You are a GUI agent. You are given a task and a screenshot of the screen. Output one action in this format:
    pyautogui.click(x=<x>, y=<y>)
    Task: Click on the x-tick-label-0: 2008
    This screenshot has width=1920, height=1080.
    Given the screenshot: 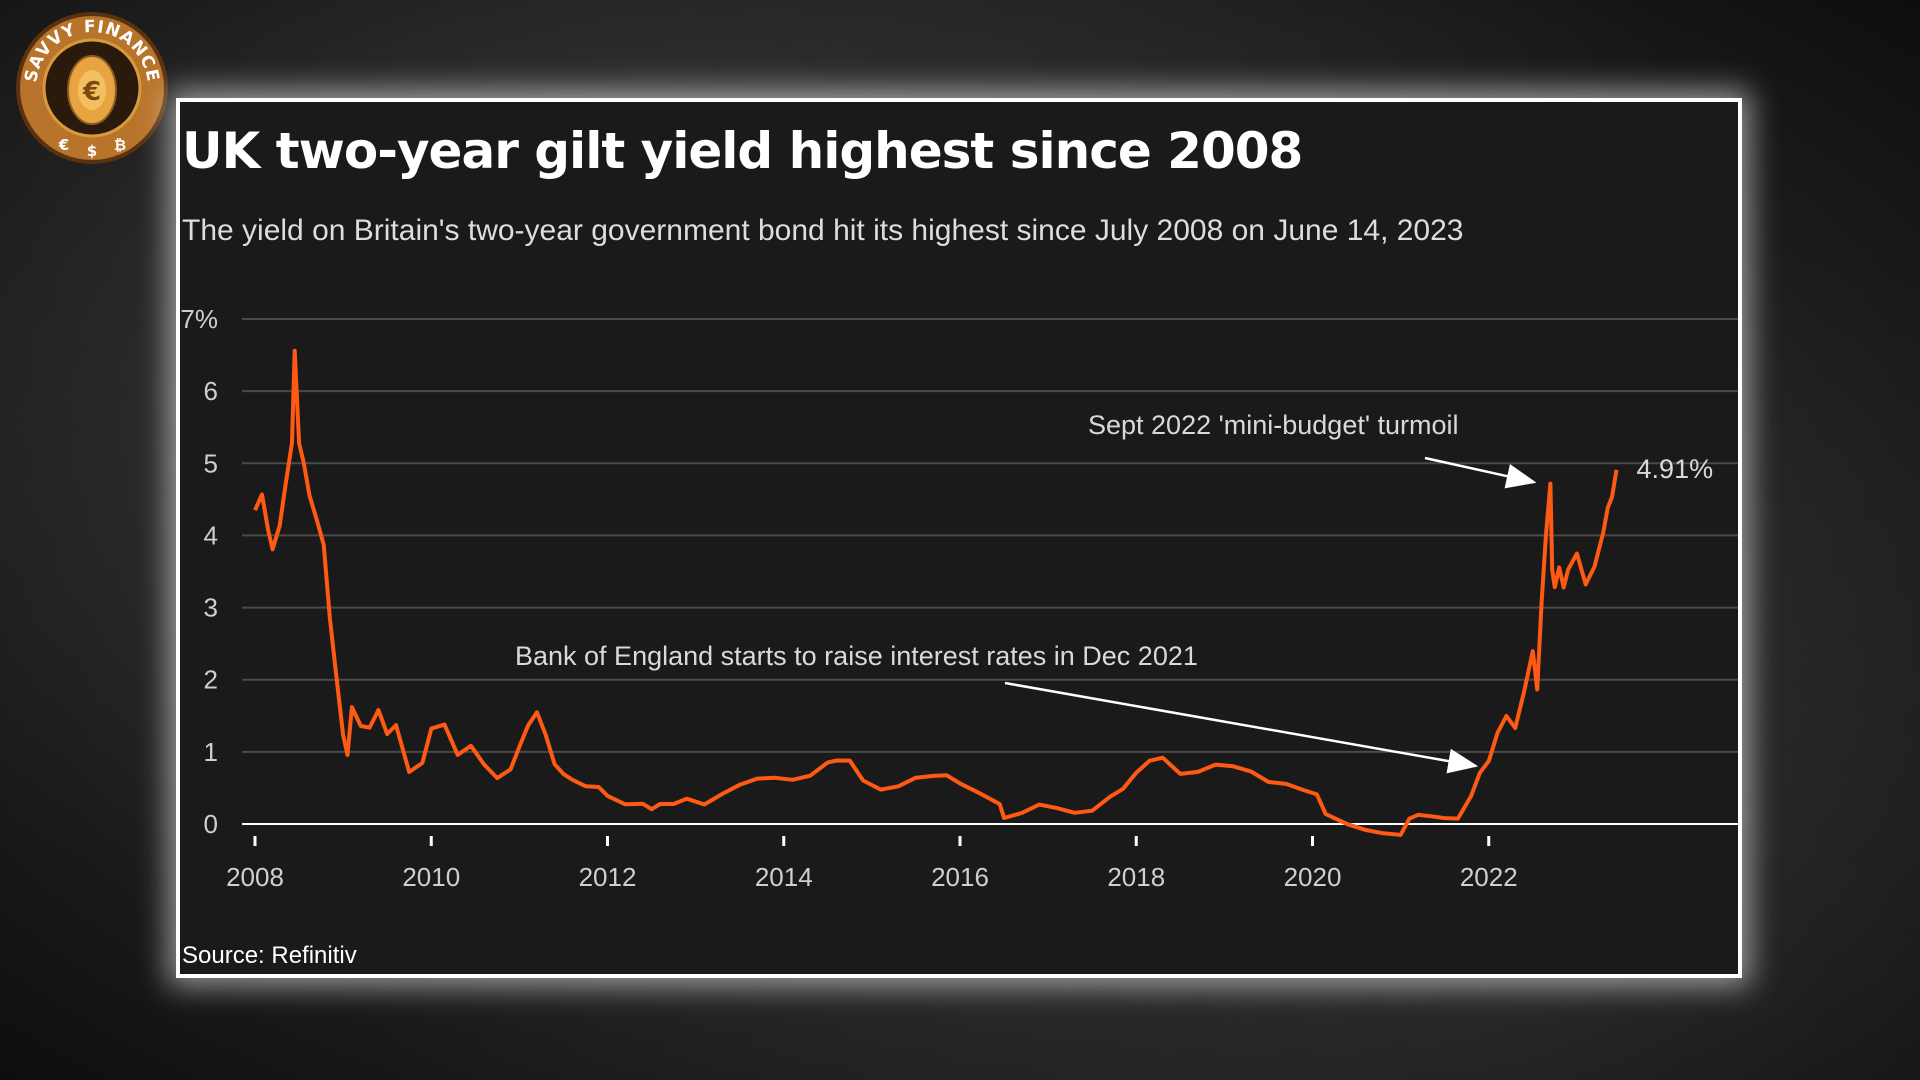 What is the action you would take?
    pyautogui.click(x=255, y=877)
    